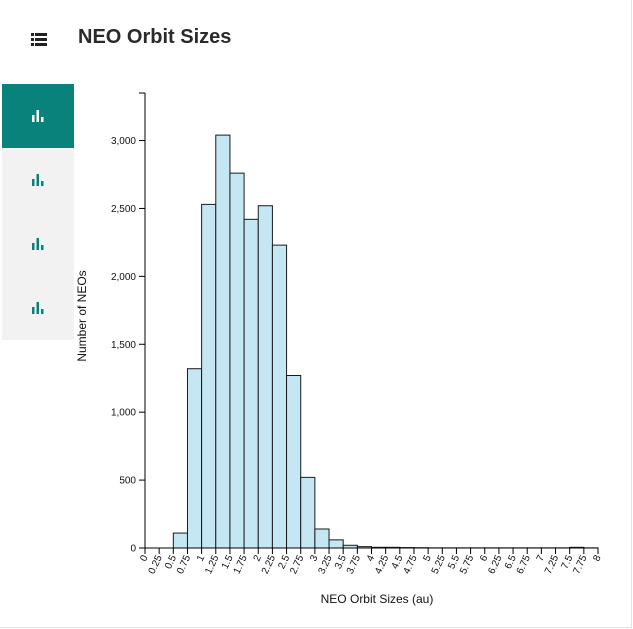 The image size is (633, 629). What do you see at coordinates (341, 562) in the screenshot?
I see `x-tick-label: 3.5` at bounding box center [341, 562].